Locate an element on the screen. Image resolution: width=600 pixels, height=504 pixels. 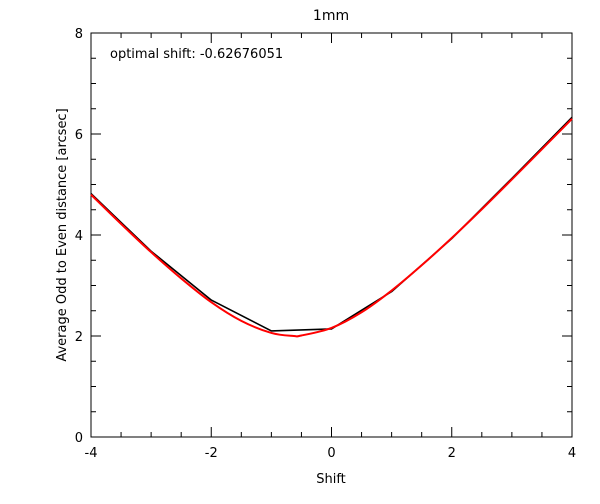
x-tick-label: 0 is located at coordinates (331, 453).